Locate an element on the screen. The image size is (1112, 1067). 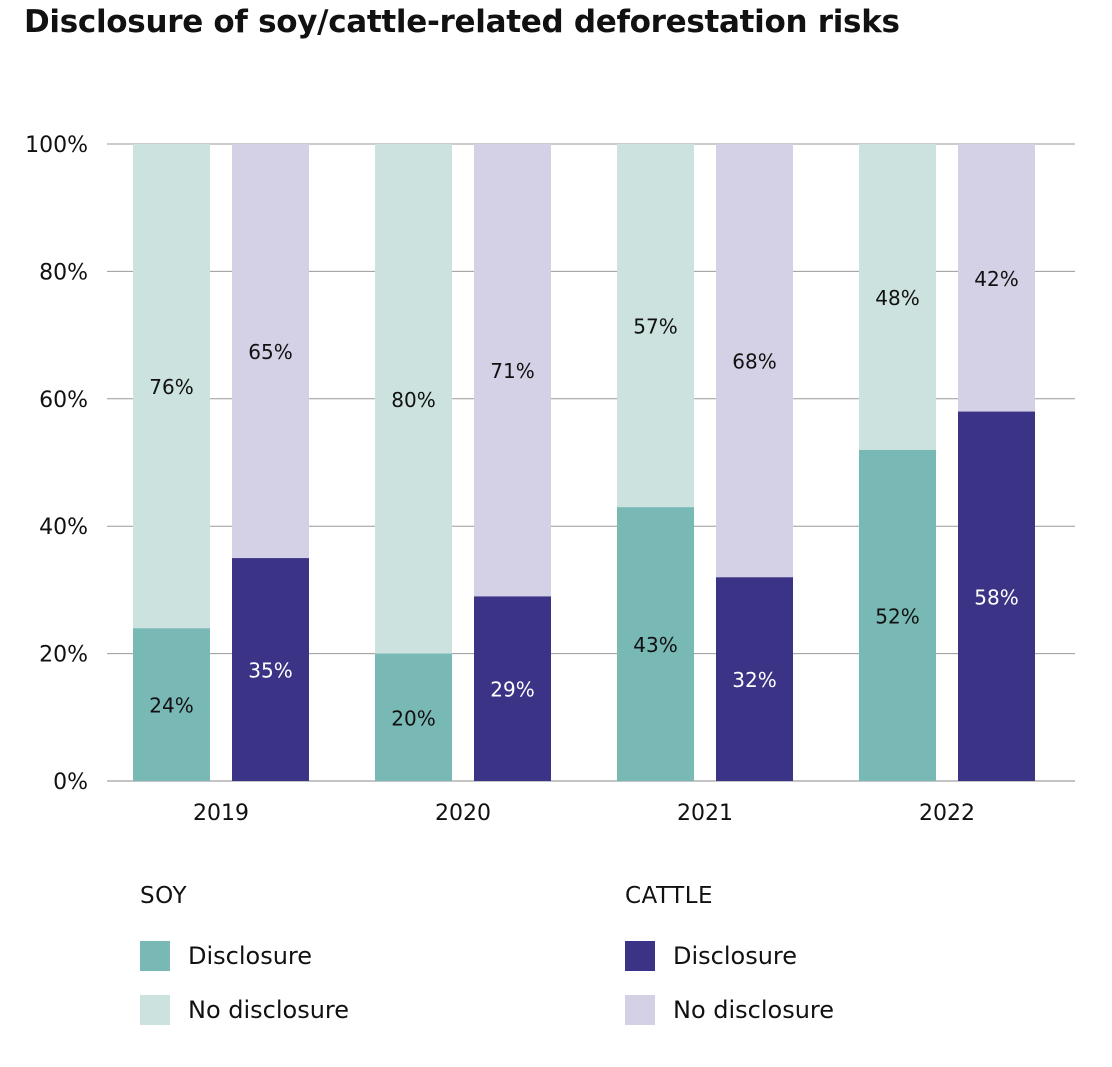
x-tick-label: 2022 is located at coordinates (947, 813).